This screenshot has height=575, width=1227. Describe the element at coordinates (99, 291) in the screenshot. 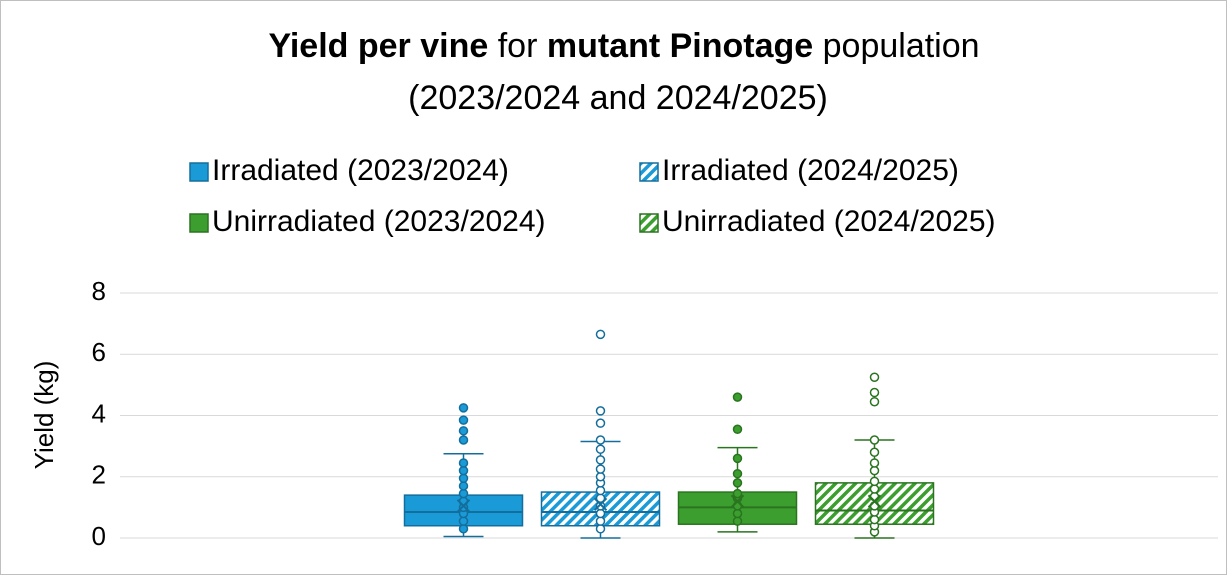

I see `y-tick-label: 8` at that location.